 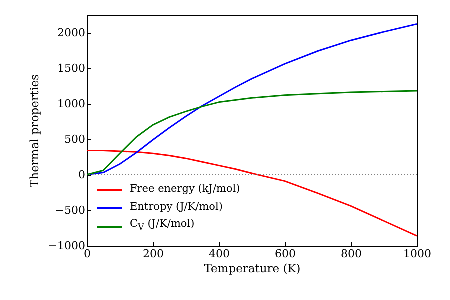 I want to click on legend-label: C$_{V}$ (J/K/mol), so click(x=162, y=226).